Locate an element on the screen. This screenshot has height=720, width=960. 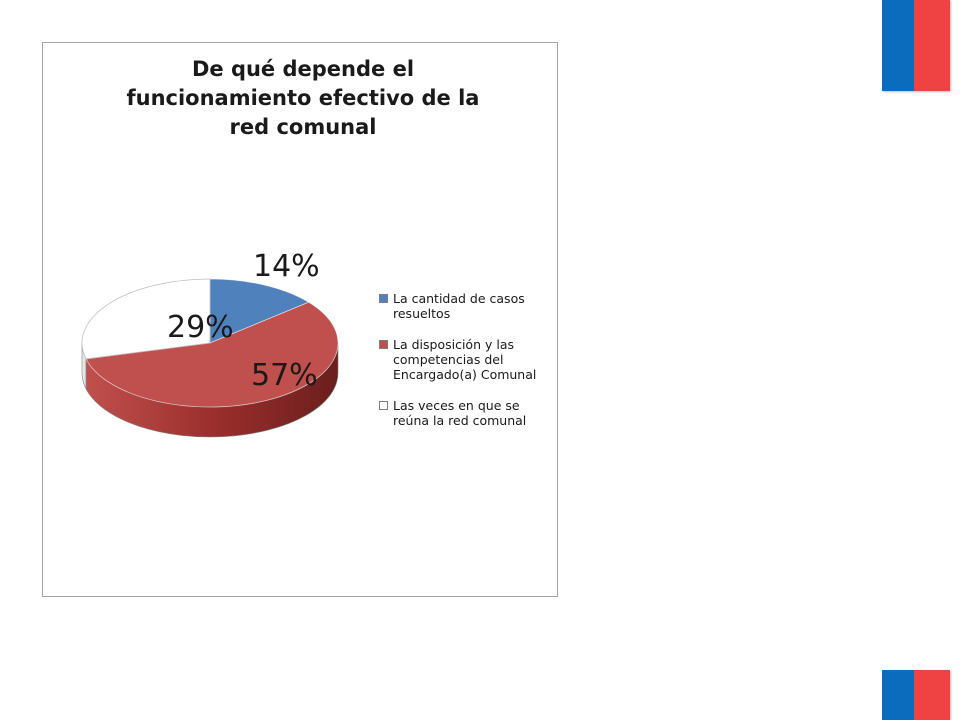
legend-label: La disposición y las is located at coordinates (453, 344).